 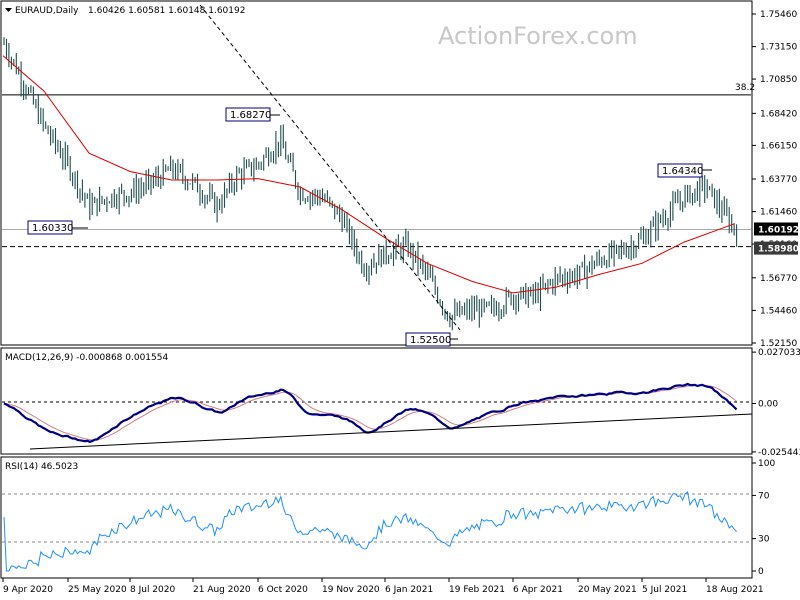 What do you see at coordinates (735, 590) in the screenshot?
I see `x-tick-label: 18 Aug 2021` at bounding box center [735, 590].